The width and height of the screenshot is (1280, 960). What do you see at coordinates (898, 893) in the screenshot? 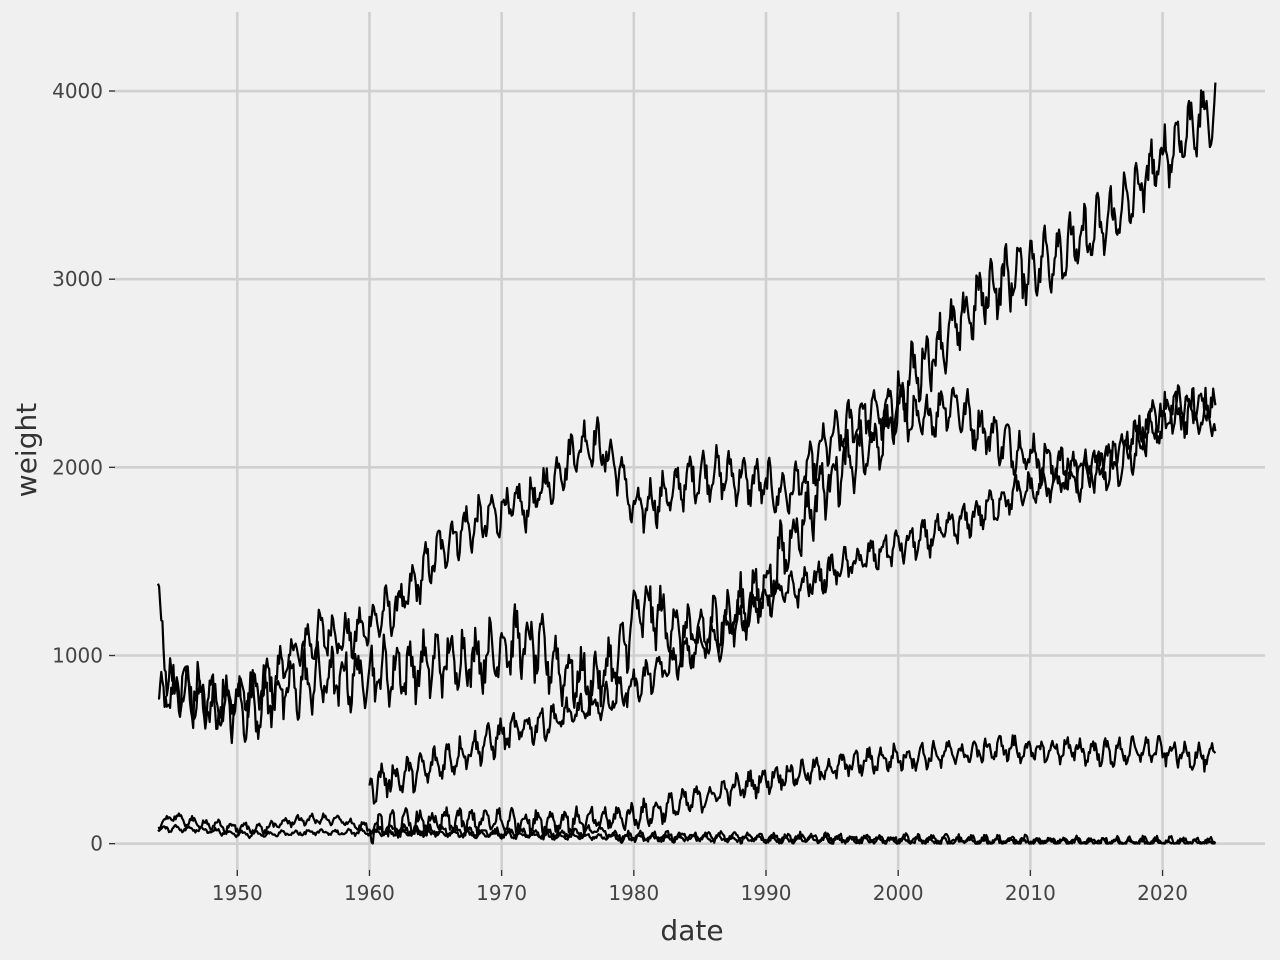
I see `x-tick-label: 2000` at bounding box center [898, 893].